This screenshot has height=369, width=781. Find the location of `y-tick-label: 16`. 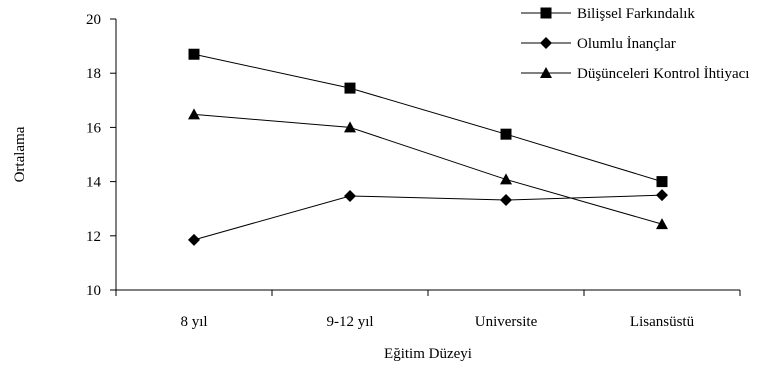

y-tick-label: 16 is located at coordinates (94, 128).